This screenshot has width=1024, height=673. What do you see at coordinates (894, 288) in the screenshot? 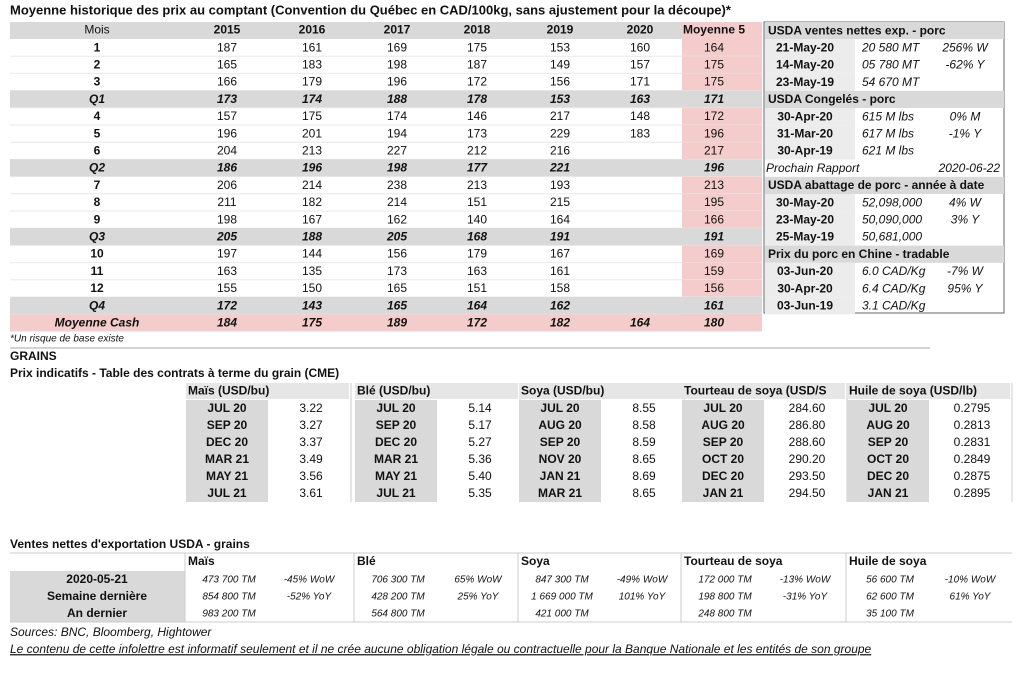
I see `value: 6.4 CAD/Kg` at bounding box center [894, 288].